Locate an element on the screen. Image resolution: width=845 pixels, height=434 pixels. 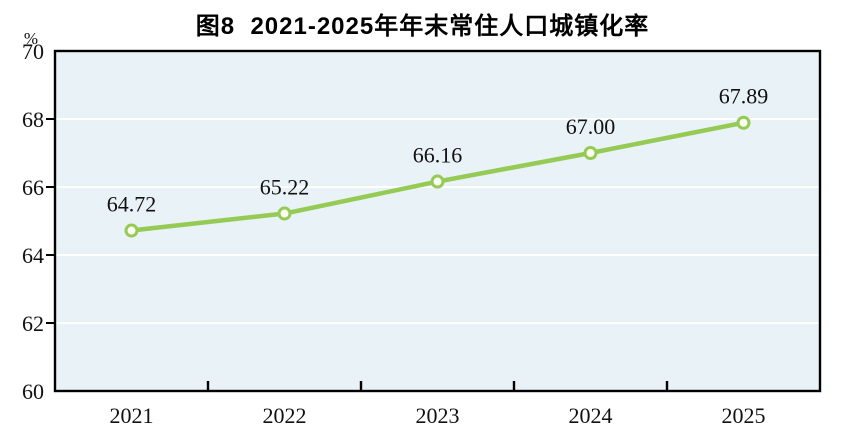
y-axis-label-68: 68 is located at coordinates (33, 119).